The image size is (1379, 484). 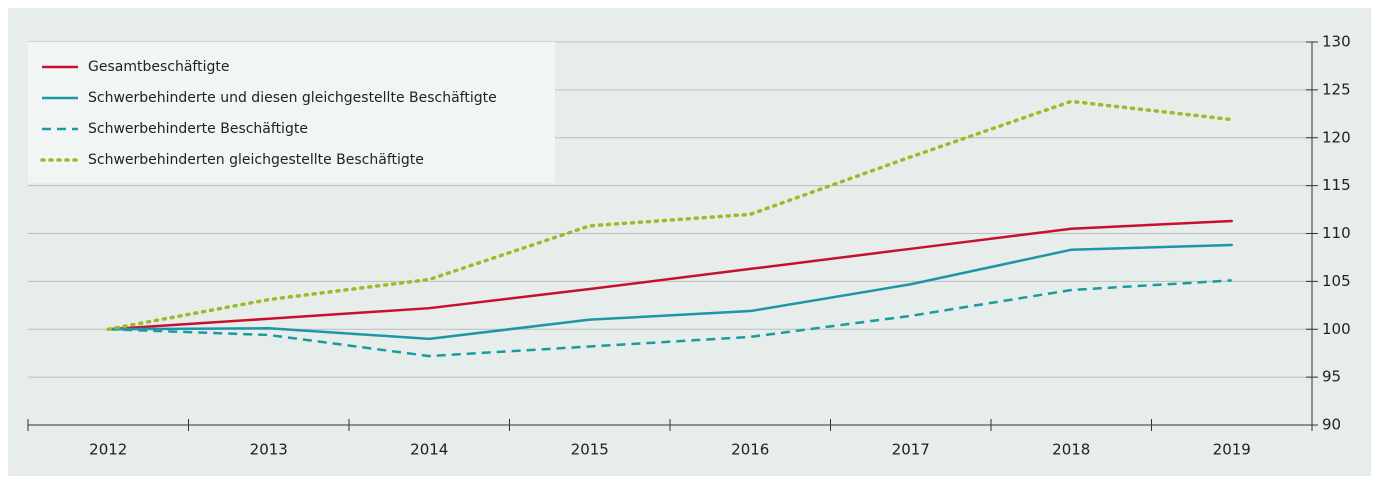 What do you see at coordinates (1336, 89) in the screenshot?
I see `y-tick-label: 125` at bounding box center [1336, 89].